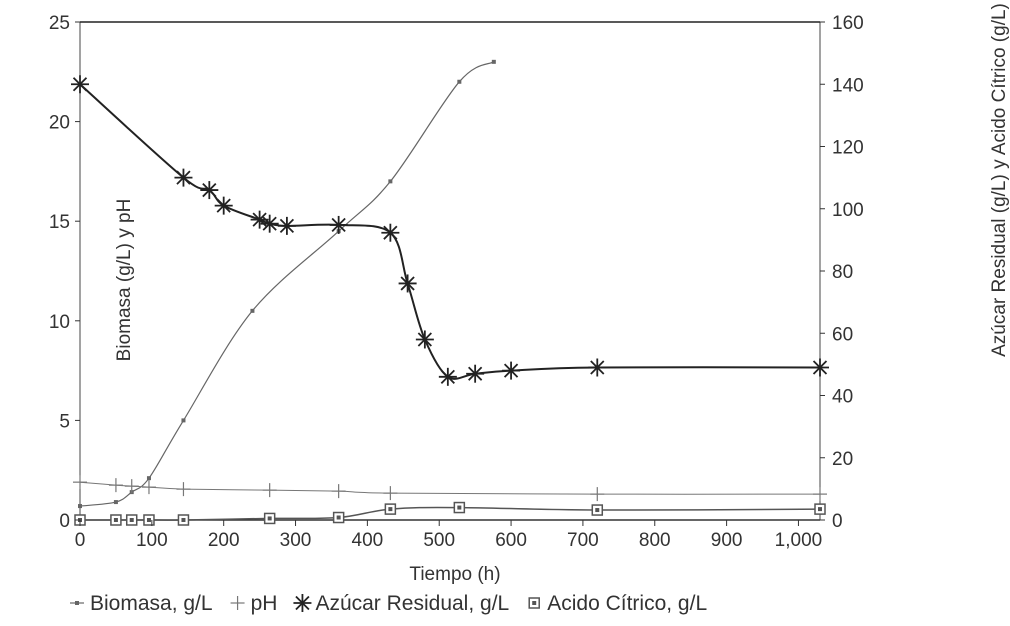 Image resolution: width=1010 pixels, height=626 pixels. What do you see at coordinates (302, 603) in the screenshot?
I see `legend-marker-asterisk` at bounding box center [302, 603].